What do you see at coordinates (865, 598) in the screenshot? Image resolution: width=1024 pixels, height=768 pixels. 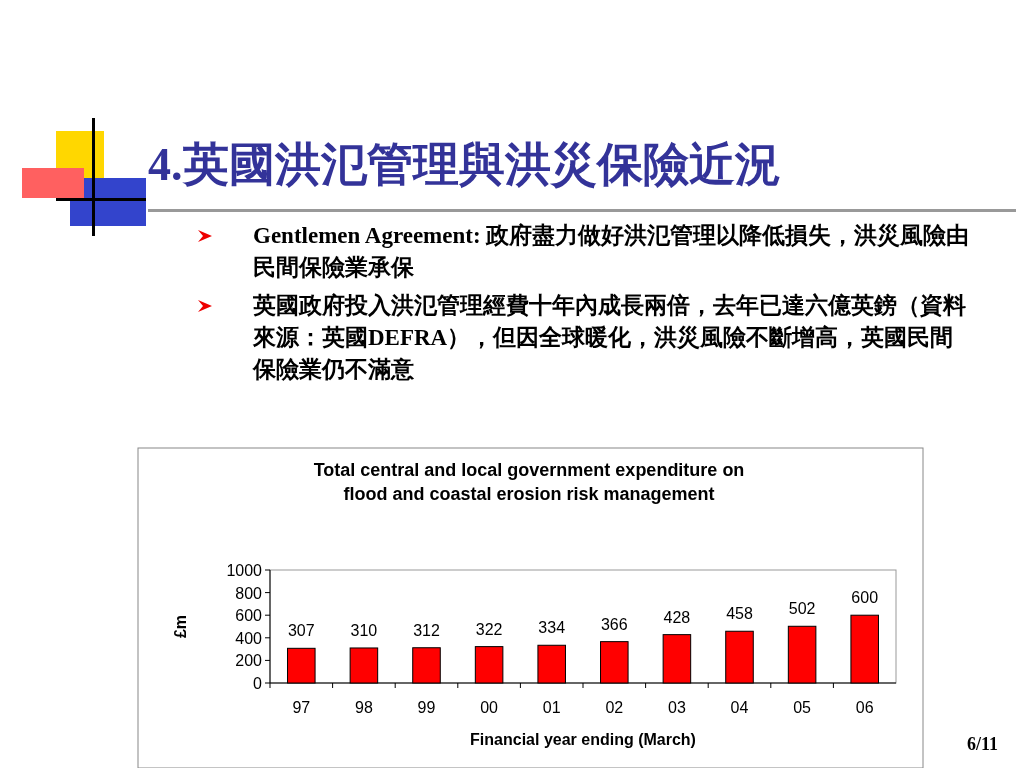 I see `data-label: 600` at bounding box center [865, 598].